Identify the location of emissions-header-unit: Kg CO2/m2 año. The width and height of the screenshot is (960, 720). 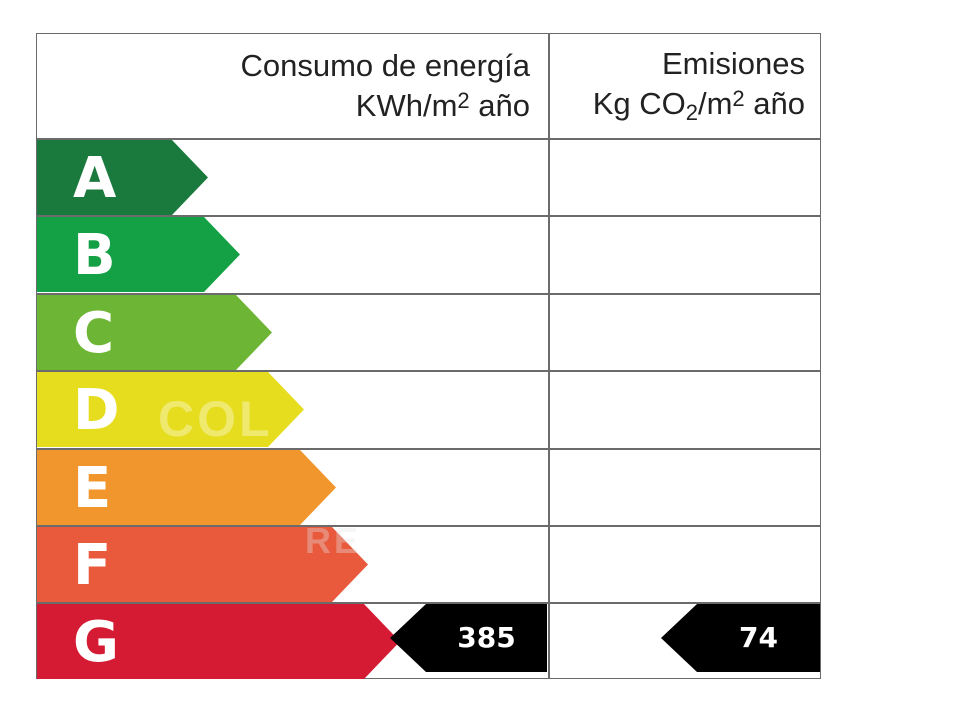
(698, 105).